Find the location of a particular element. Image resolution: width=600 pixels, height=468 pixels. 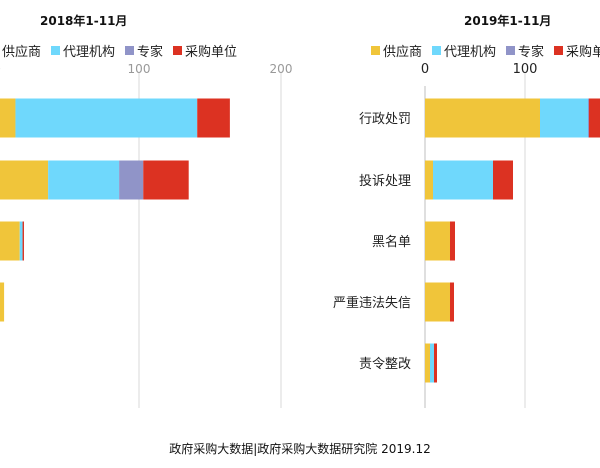

left-x-tick-label: 100 is located at coordinates (139, 69).